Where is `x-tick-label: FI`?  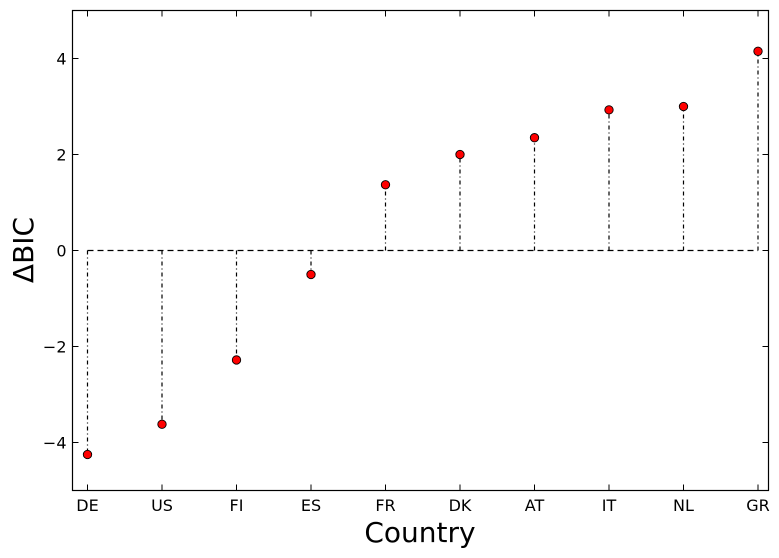
x-tick-label: FI is located at coordinates (237, 505).